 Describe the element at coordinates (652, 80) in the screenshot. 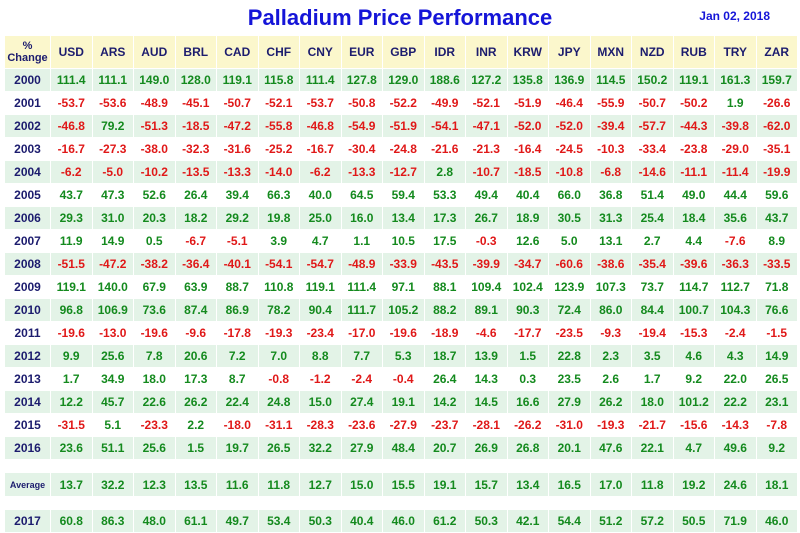

I see `value-cell-nzd: 150.2` at that location.